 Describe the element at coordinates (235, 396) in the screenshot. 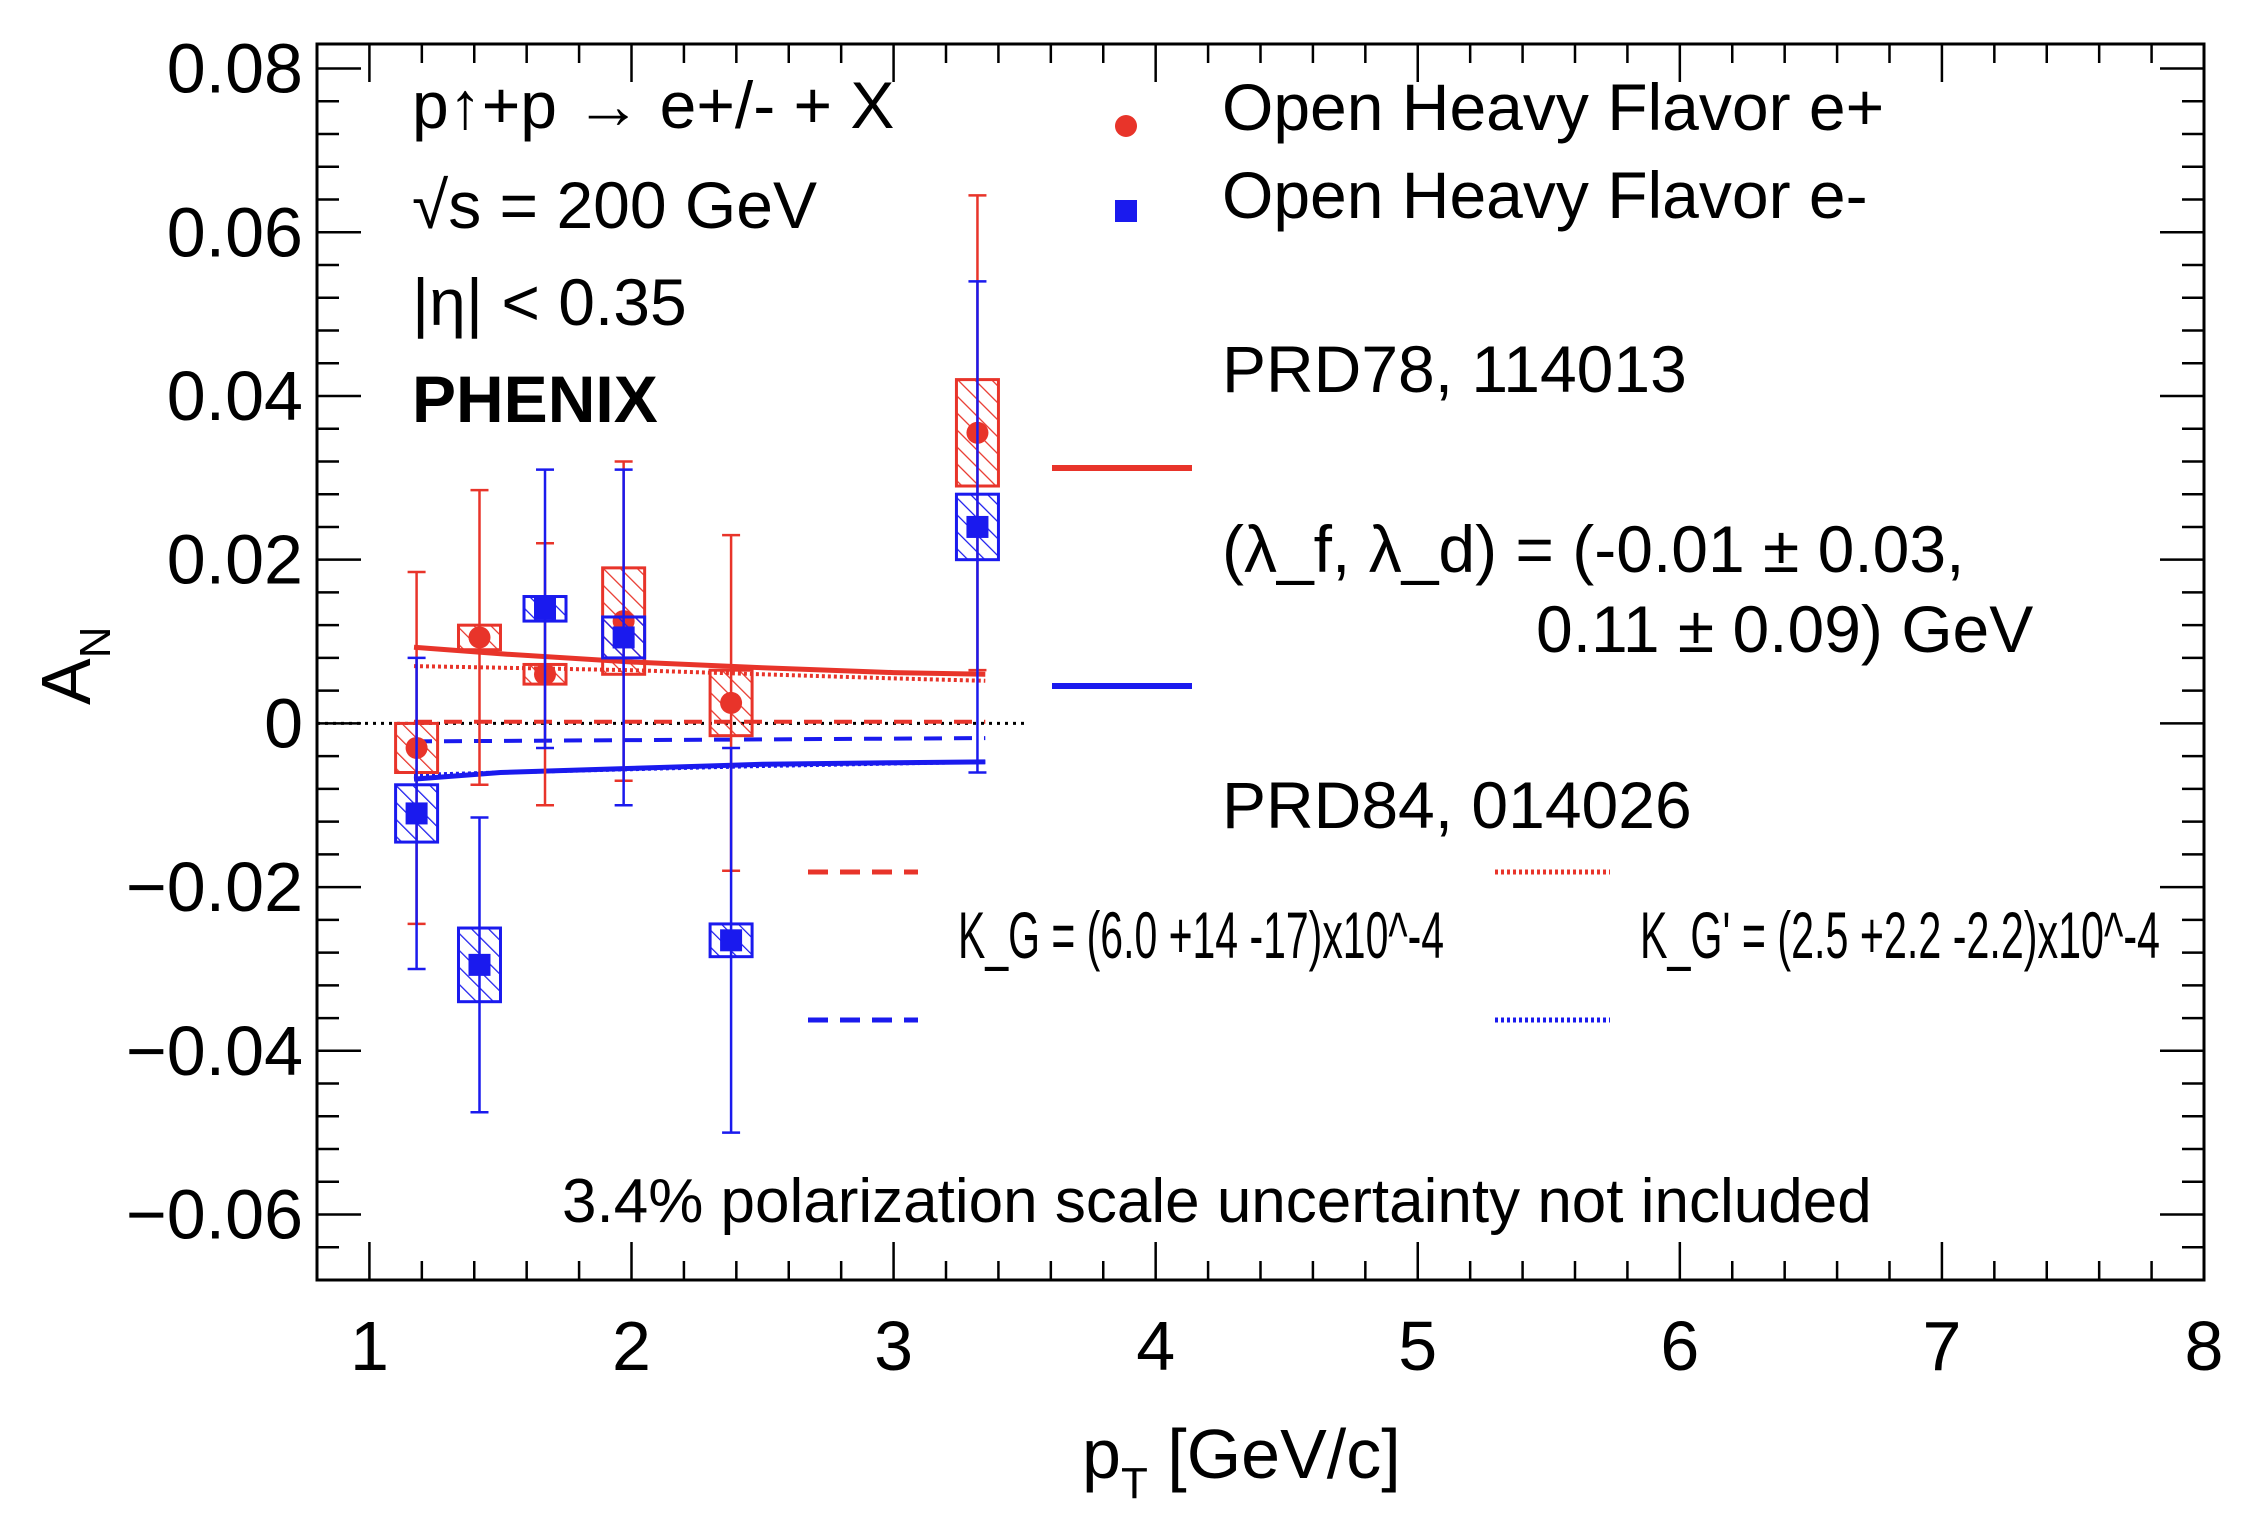

I see `y-tick-label: 0.04` at that location.